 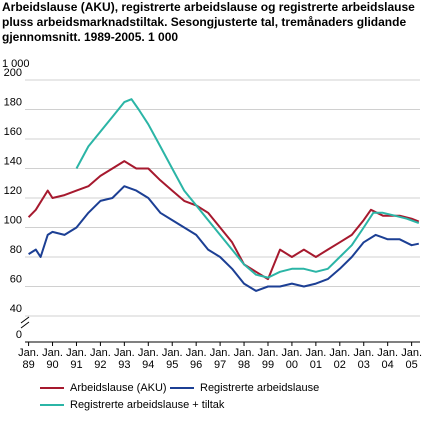 I want to click on legend-label: Registrerte arbeidslause + tiltak, so click(x=147, y=405).